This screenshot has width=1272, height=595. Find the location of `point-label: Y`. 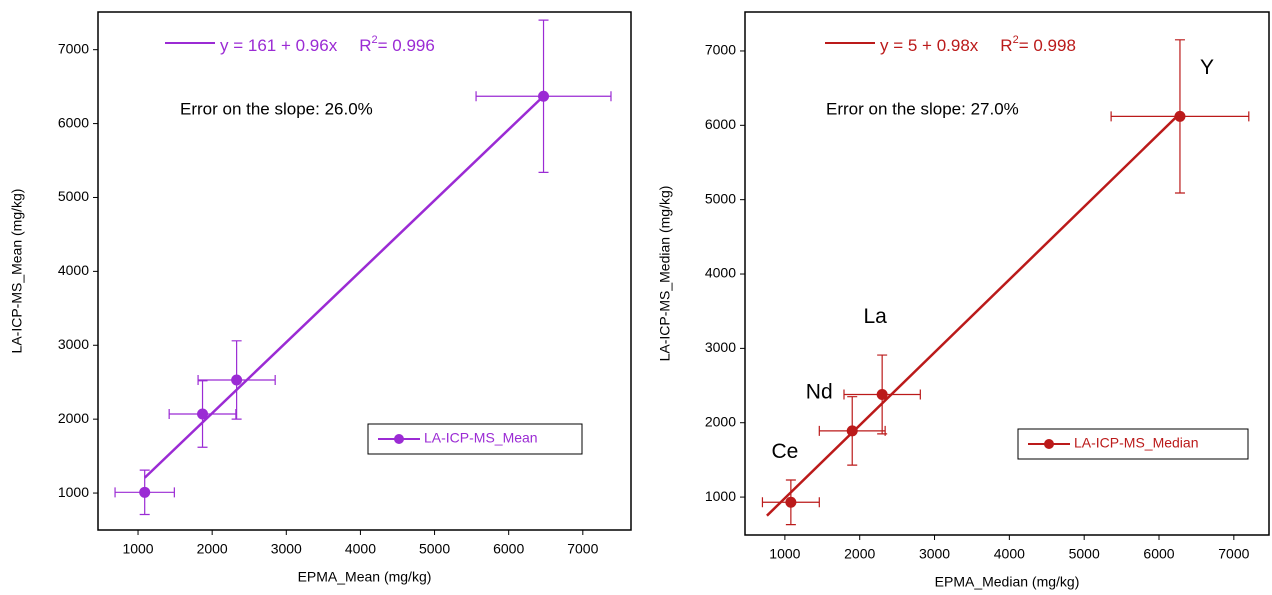

point-label: Y is located at coordinates (1207, 67).